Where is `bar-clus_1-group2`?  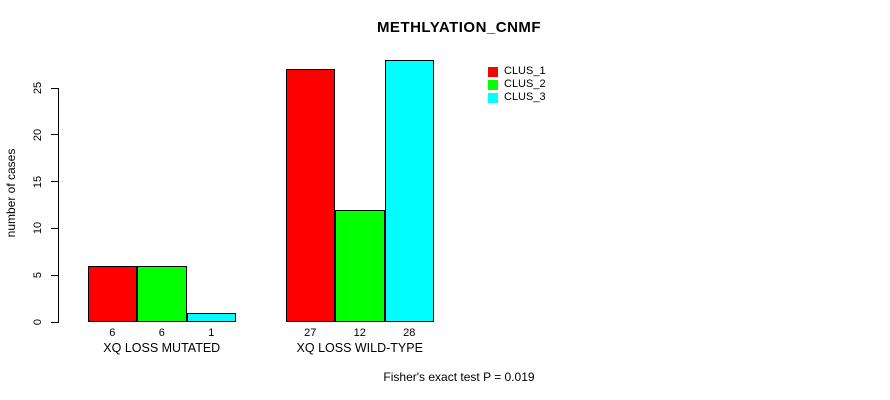 bar-clus_1-group2 is located at coordinates (310, 195).